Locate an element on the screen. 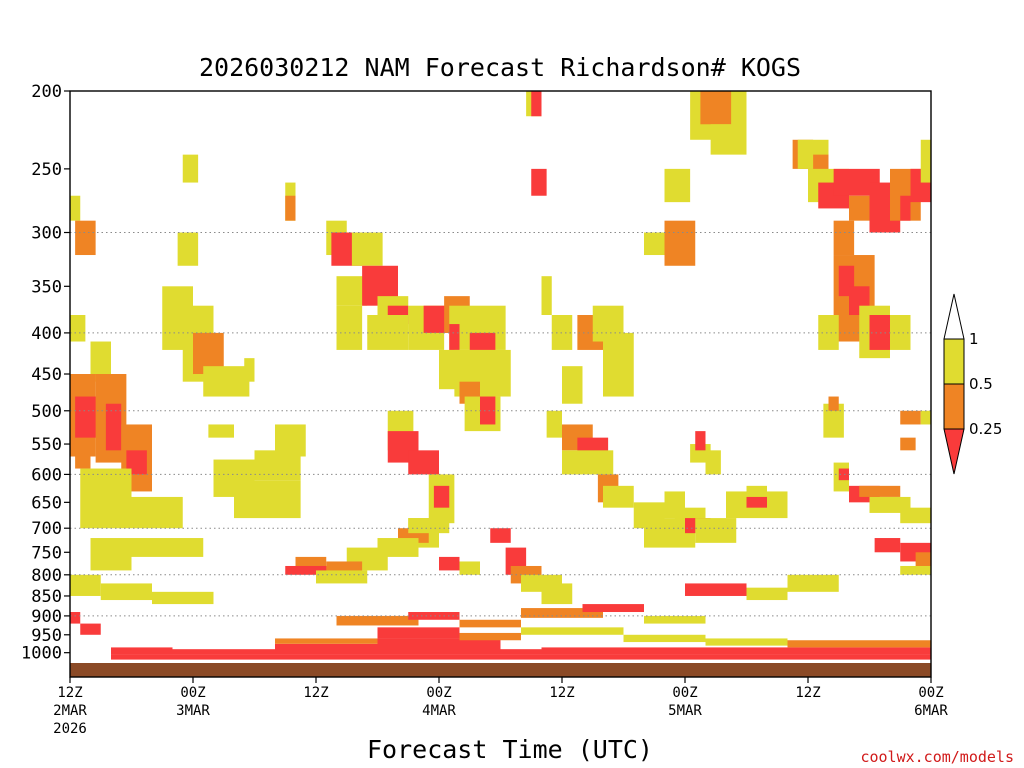  x-tick-label: 3MAR is located at coordinates (193, 711).